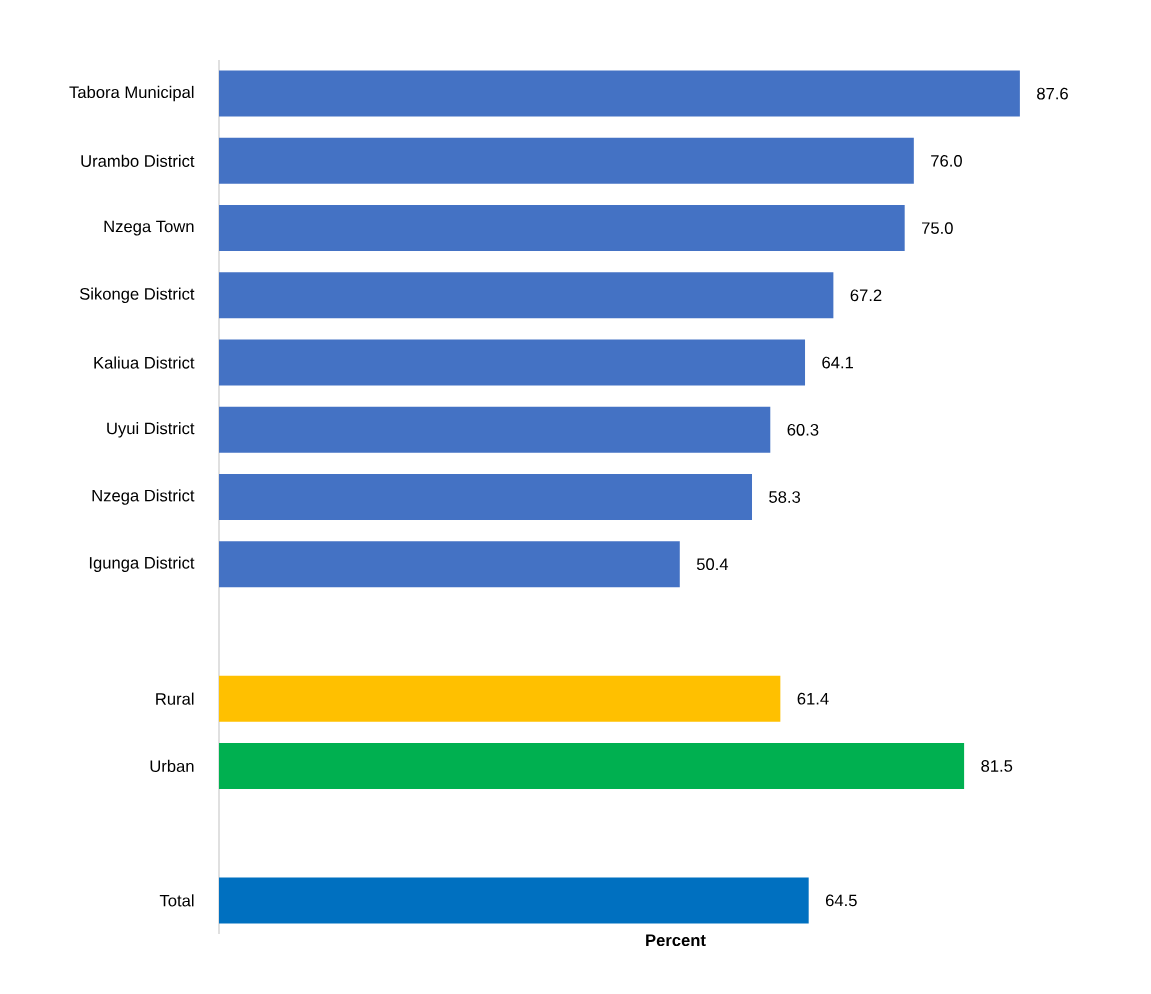 This screenshot has height=994, width=1151. What do you see at coordinates (176, 900) in the screenshot?
I see `y-tick-label: Total` at bounding box center [176, 900].